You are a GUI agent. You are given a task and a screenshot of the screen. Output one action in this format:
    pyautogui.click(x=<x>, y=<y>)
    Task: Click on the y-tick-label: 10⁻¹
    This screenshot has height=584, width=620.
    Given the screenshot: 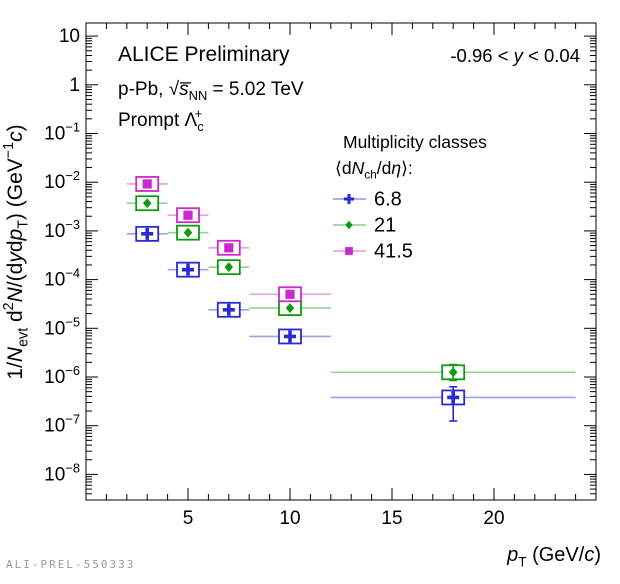 What is the action you would take?
    pyautogui.click(x=62, y=132)
    